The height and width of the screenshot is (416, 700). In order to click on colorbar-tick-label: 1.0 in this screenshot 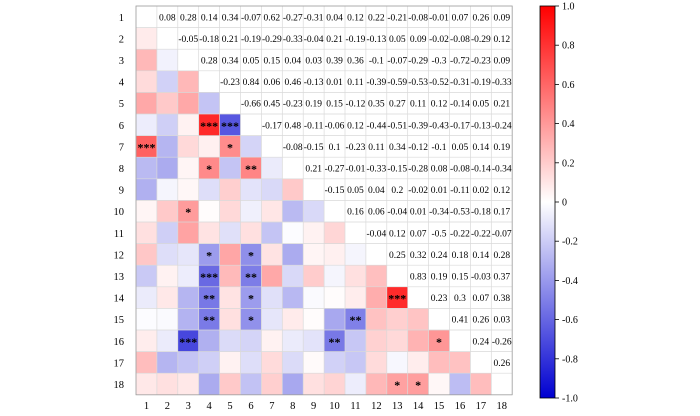, I will do `click(568, 7)`.